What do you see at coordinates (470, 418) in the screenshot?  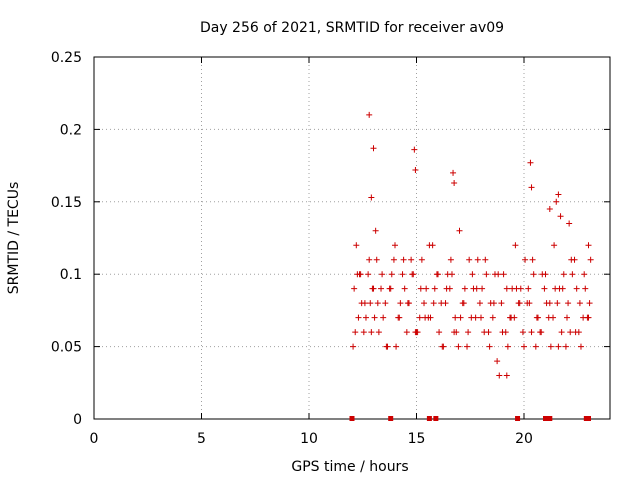 I see `data-gap-markers` at bounding box center [470, 418].